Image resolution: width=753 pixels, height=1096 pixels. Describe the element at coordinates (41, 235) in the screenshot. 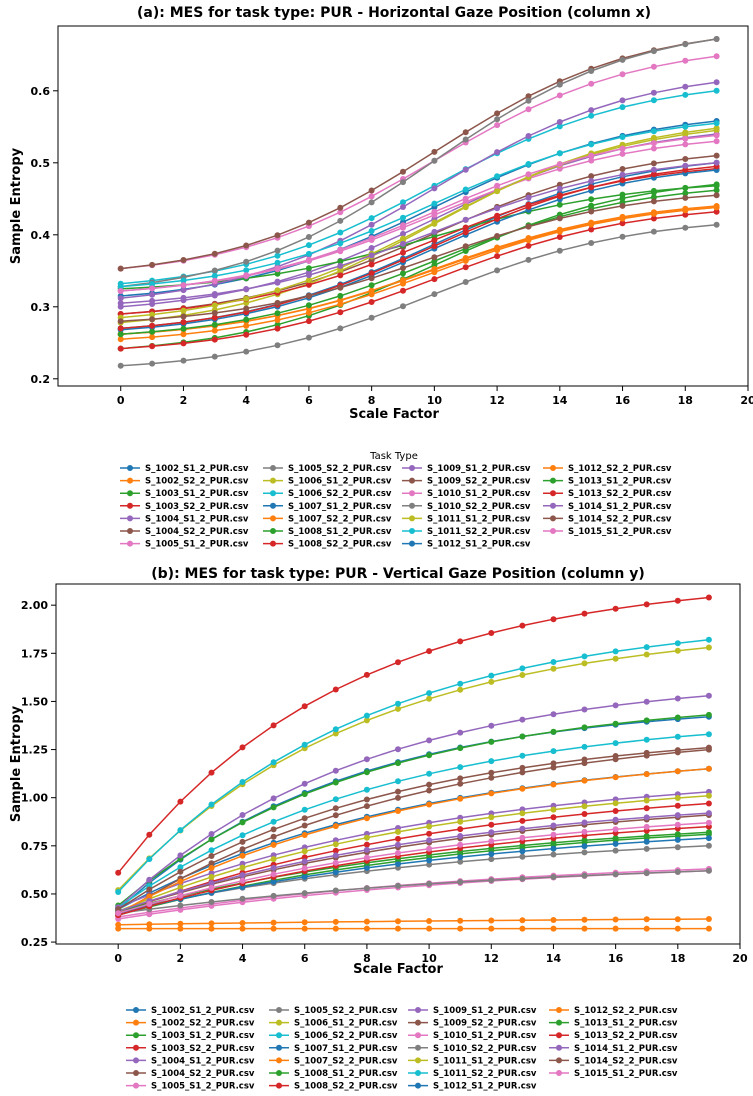

I see `y-tick-label: 0.4` at that location.